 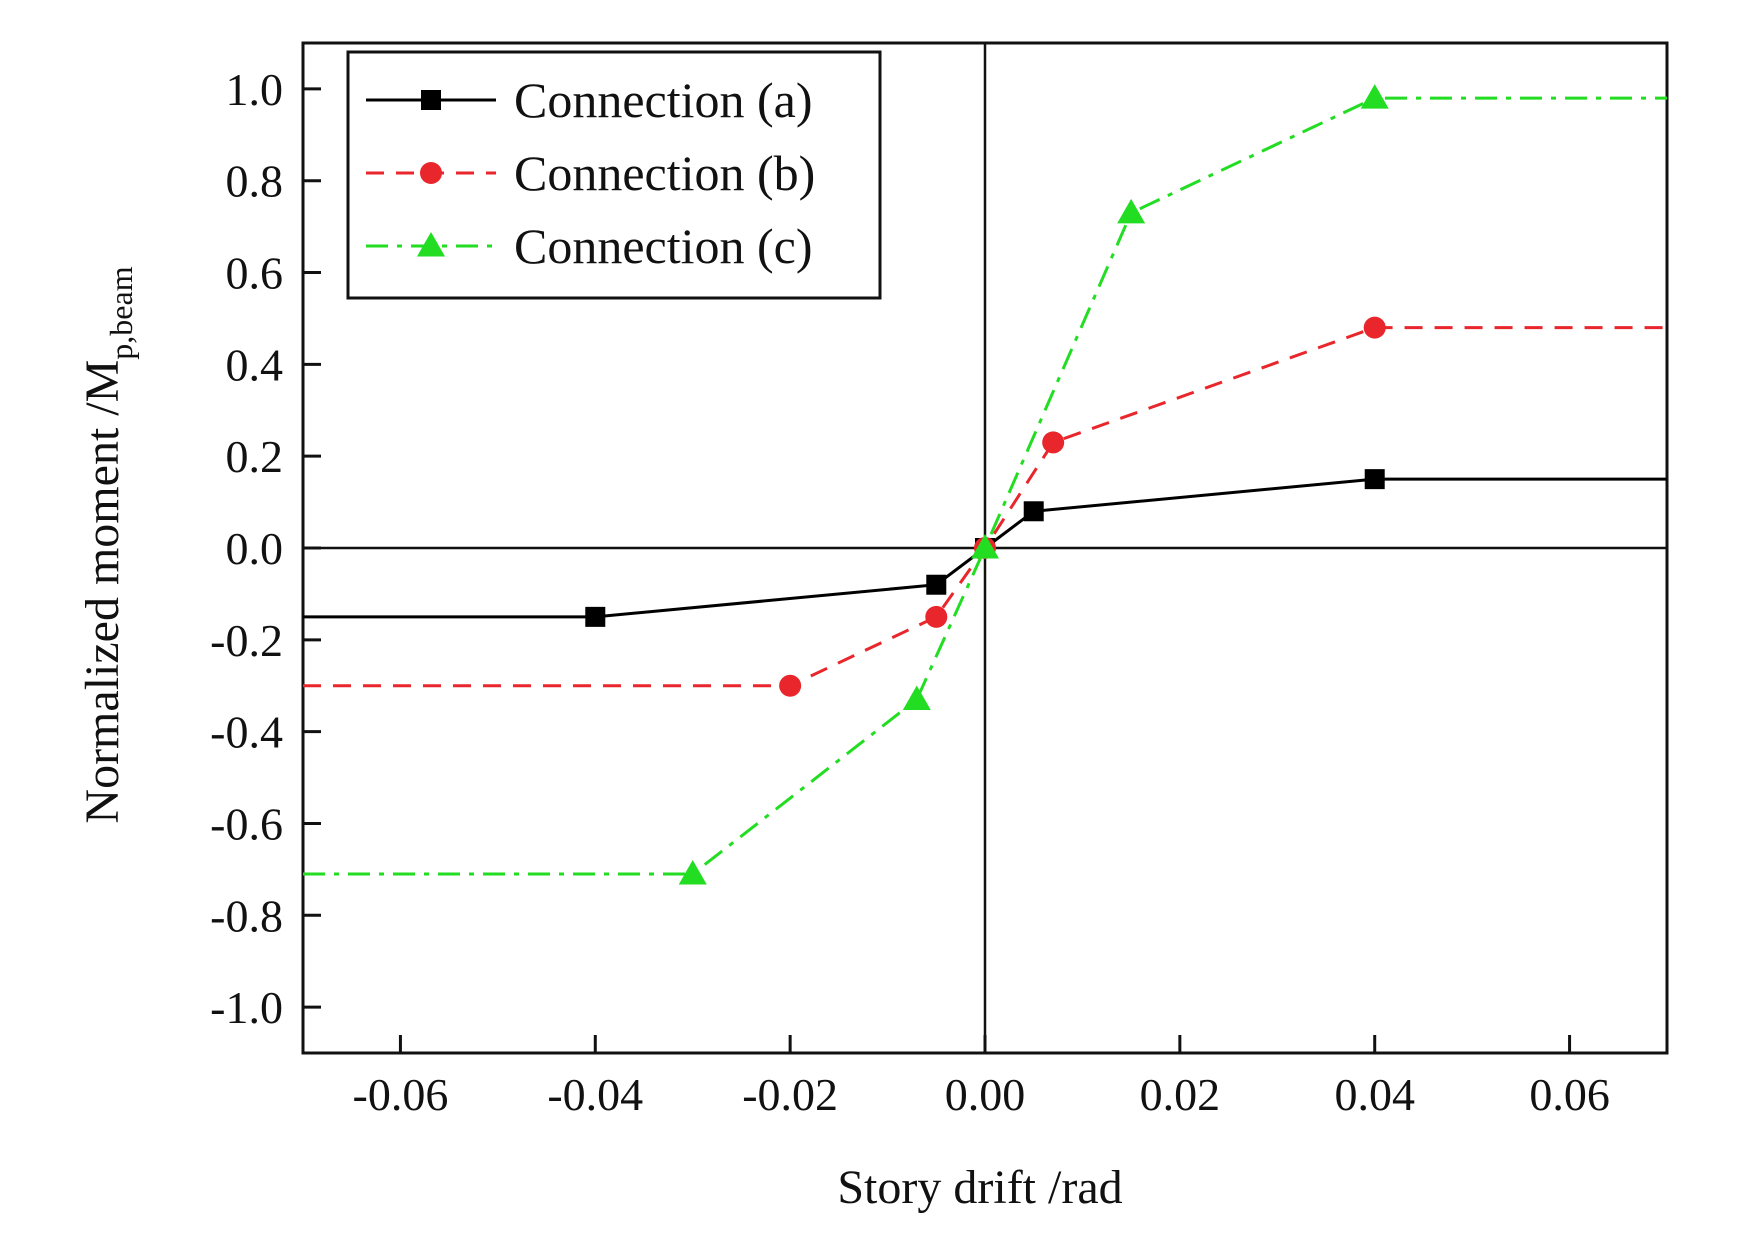 I want to click on y-tick-label: 0.6, so click(x=255, y=273).